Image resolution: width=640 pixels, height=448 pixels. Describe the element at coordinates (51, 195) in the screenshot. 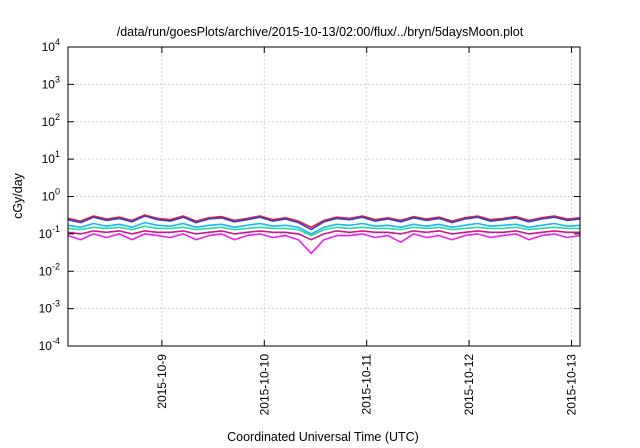

I see `y-tick-label: 10⁰` at that location.